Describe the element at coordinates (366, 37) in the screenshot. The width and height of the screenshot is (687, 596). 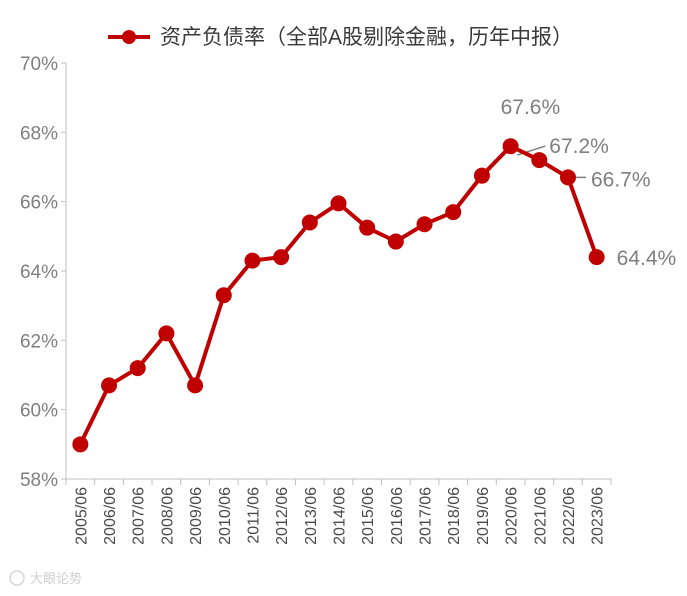
I see `legend-label: 资产负债率（全部A股剔除金融，历年中报）` at that location.